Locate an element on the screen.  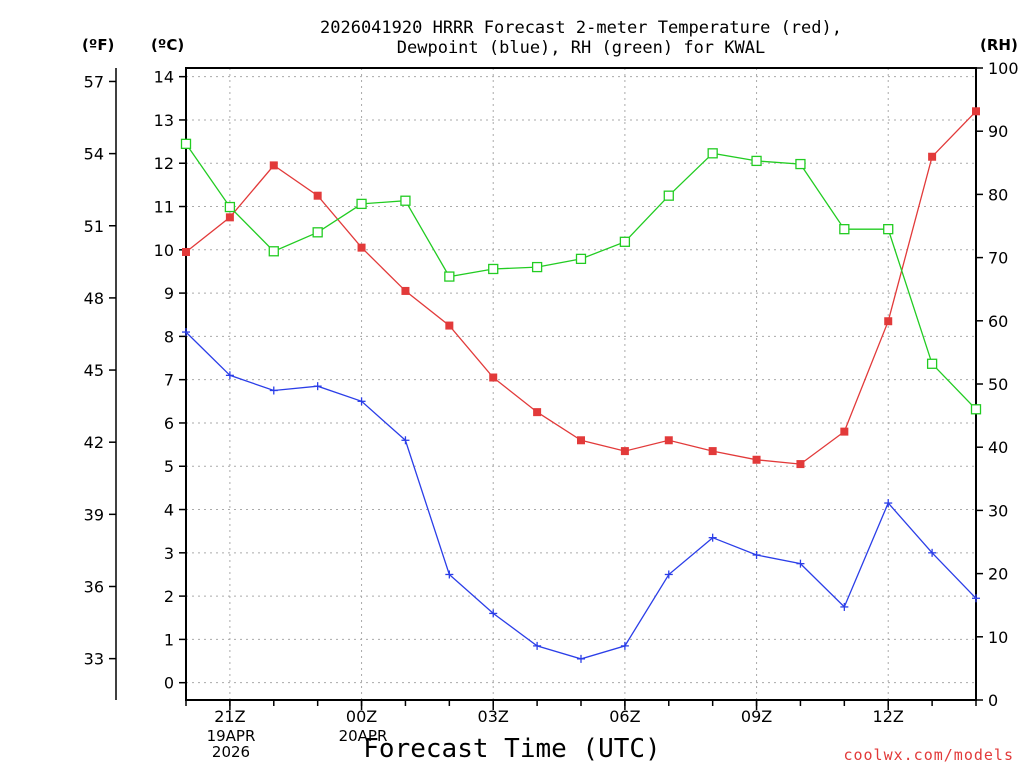
rh-tick-label: 10 is located at coordinates (998, 637).